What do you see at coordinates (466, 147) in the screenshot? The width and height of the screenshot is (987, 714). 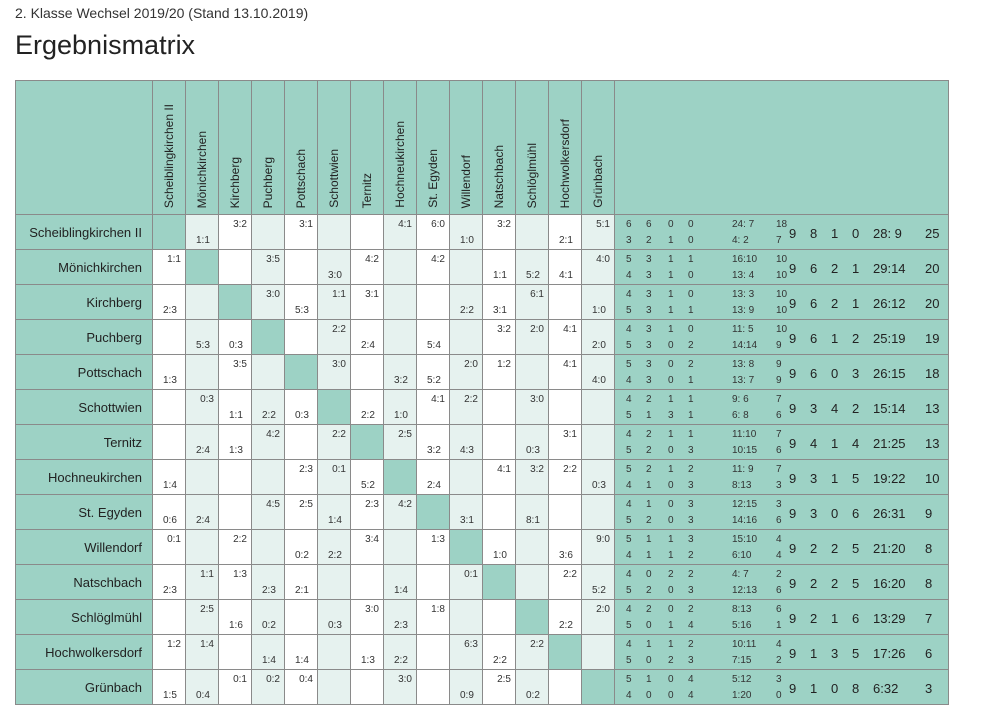 I see `column-header-team: Willendorf` at bounding box center [466, 147].